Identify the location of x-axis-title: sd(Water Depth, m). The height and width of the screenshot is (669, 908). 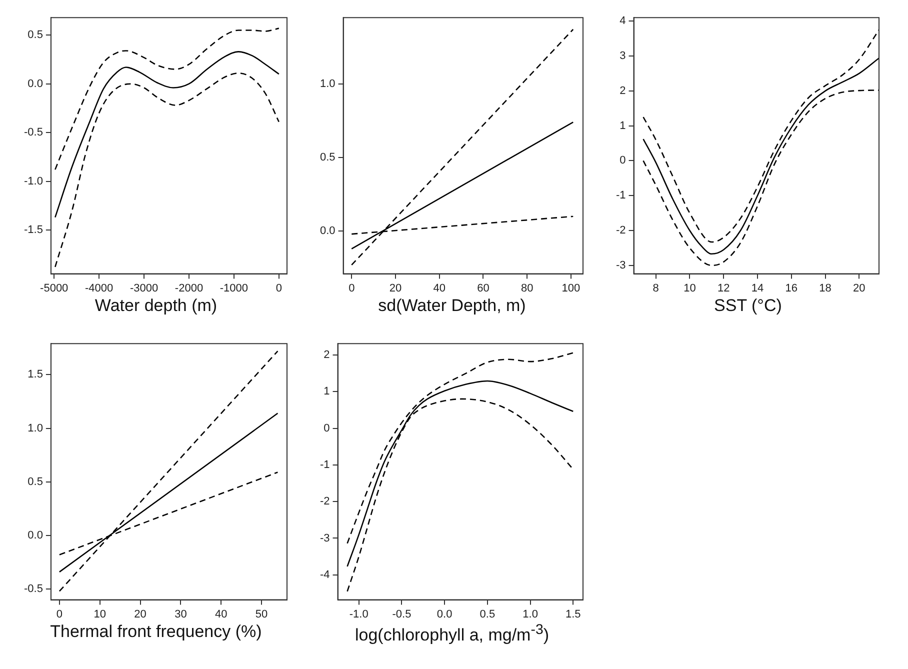
(452, 306).